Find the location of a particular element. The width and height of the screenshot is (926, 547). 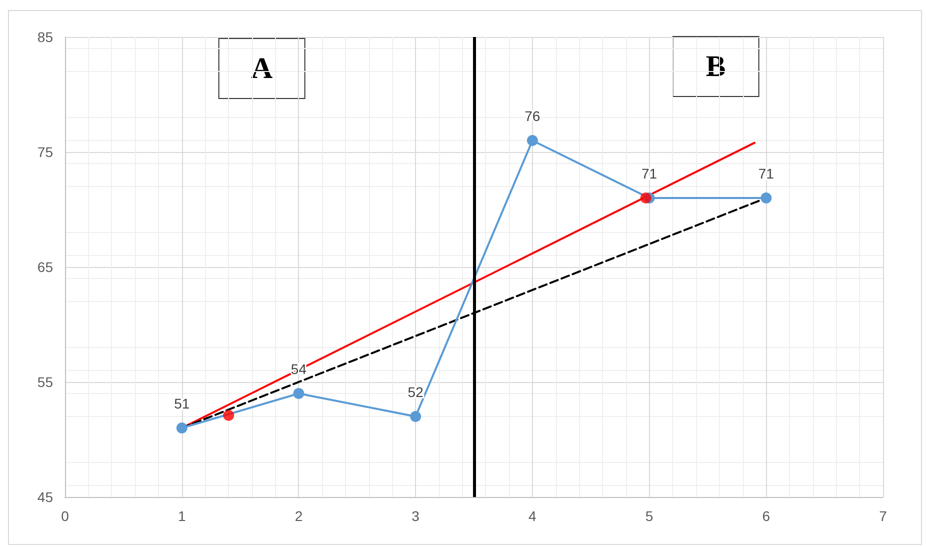

data-label: 51 is located at coordinates (182, 404).